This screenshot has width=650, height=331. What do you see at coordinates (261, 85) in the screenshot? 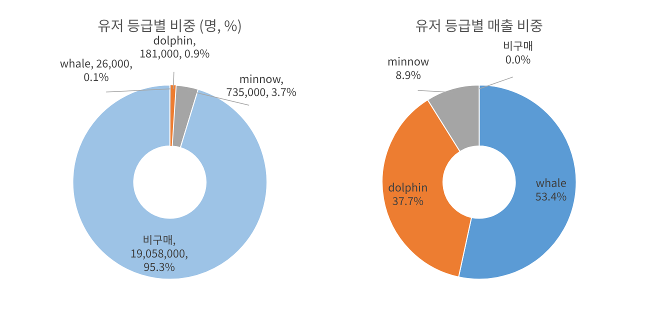
I see `slice-label: minnow, 735,000, 3.7%` at bounding box center [261, 85].